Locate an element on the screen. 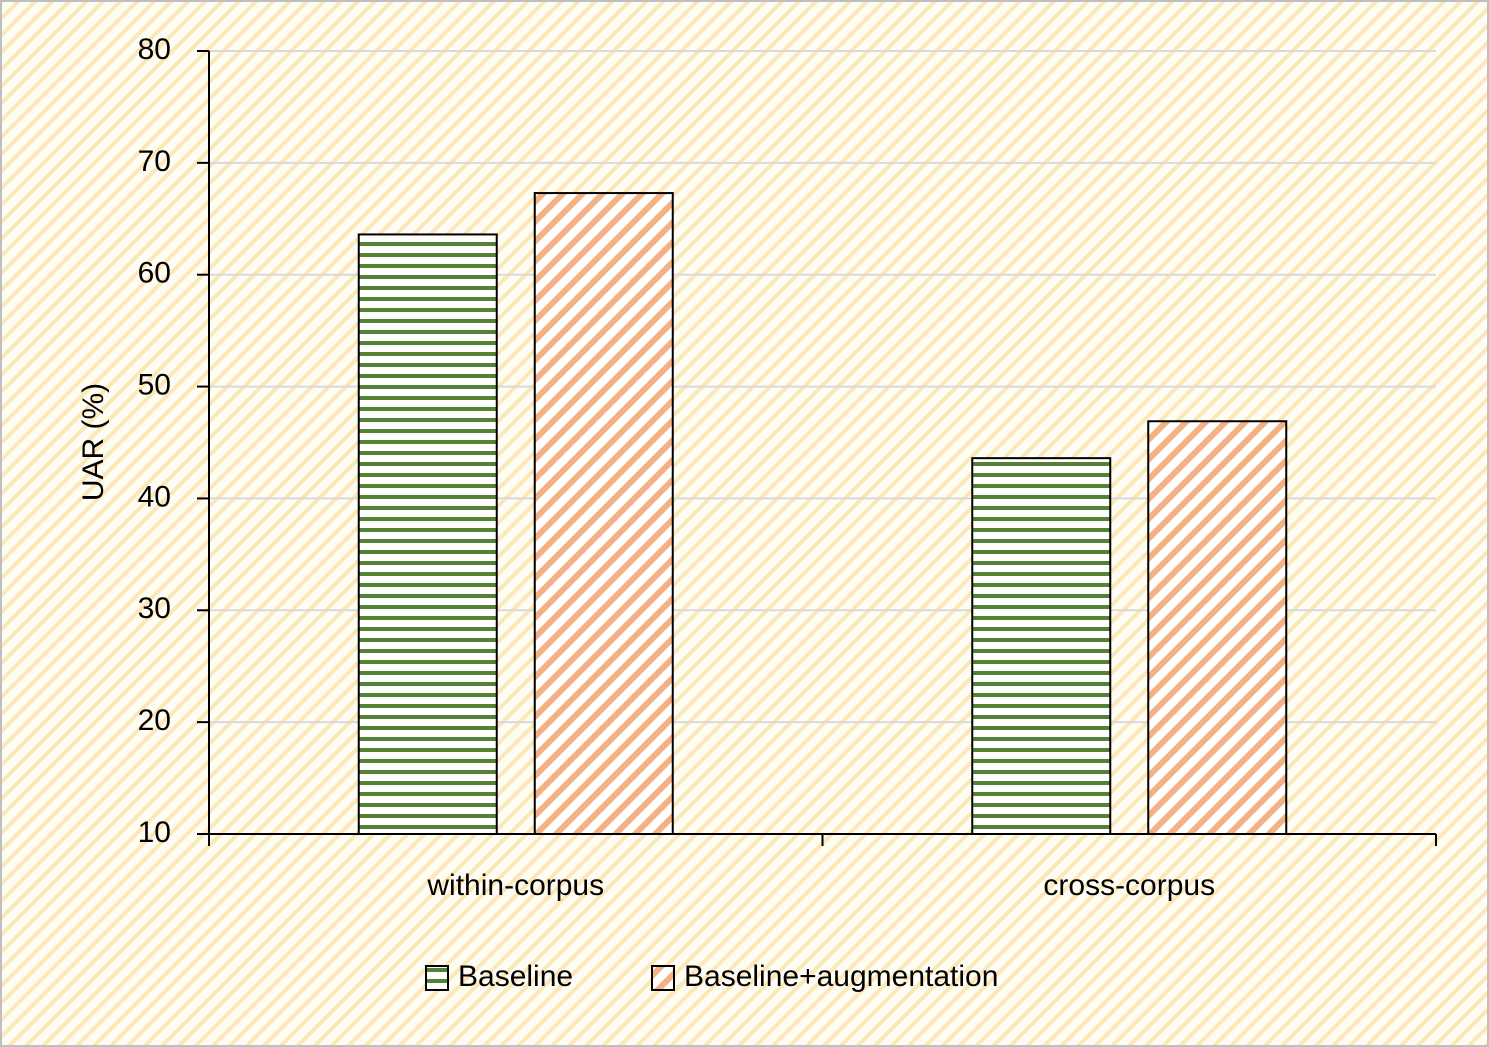  y-tick-label: 40 is located at coordinates (154, 496).